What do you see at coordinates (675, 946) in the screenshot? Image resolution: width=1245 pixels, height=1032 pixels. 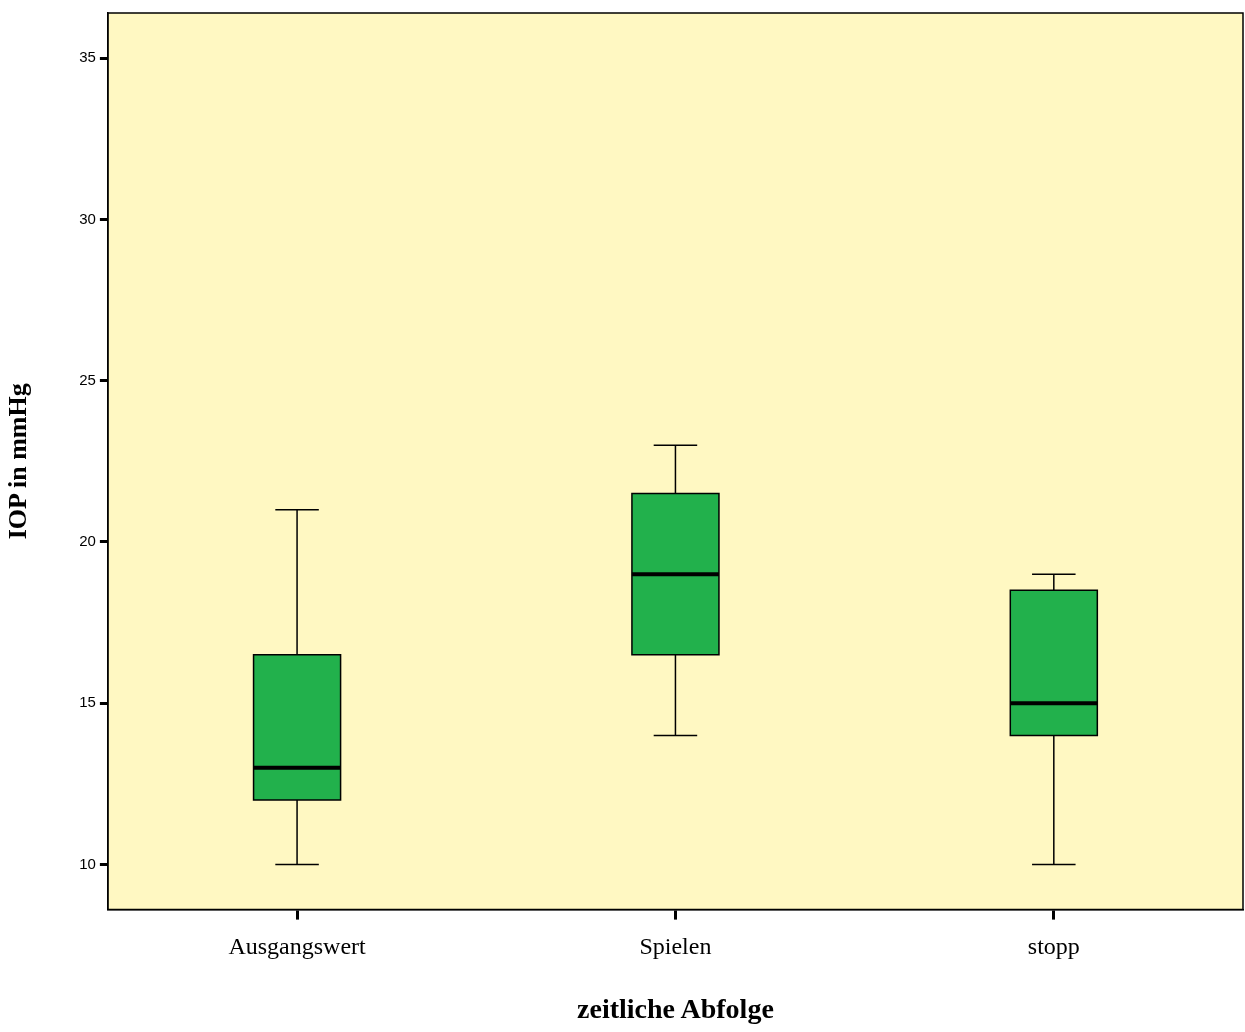 I see `x-tick-label: Spielen` at bounding box center [675, 946].